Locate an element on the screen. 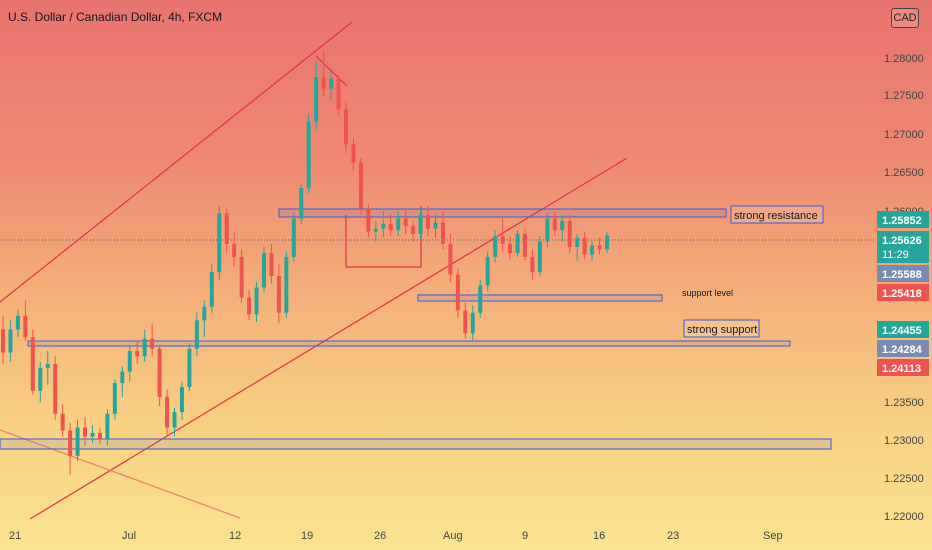 The width and height of the screenshot is (932, 550). price-tick: 1.23500 is located at coordinates (904, 403).